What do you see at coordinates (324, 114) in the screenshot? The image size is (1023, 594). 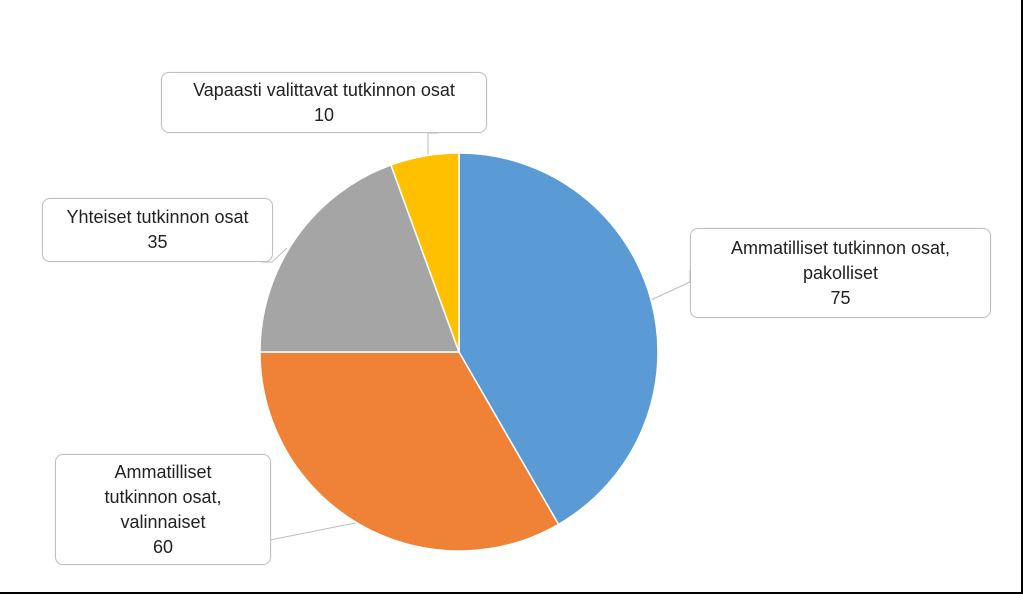 I see `value-label: 10` at bounding box center [324, 114].